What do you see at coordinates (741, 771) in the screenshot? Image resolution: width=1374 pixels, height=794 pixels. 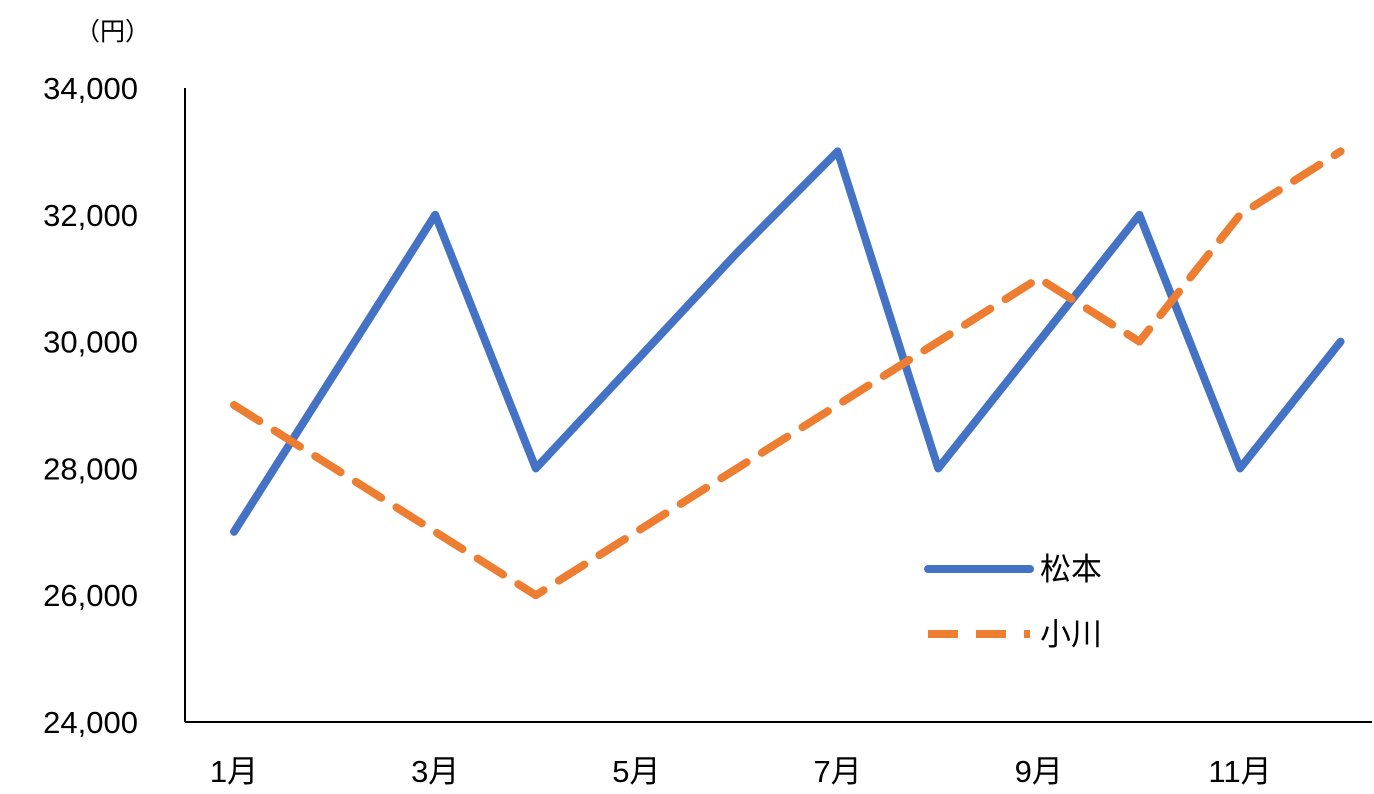 I see `x-axis-ticks: 1月 3月 5月 7月 9月 11月` at bounding box center [741, 771].